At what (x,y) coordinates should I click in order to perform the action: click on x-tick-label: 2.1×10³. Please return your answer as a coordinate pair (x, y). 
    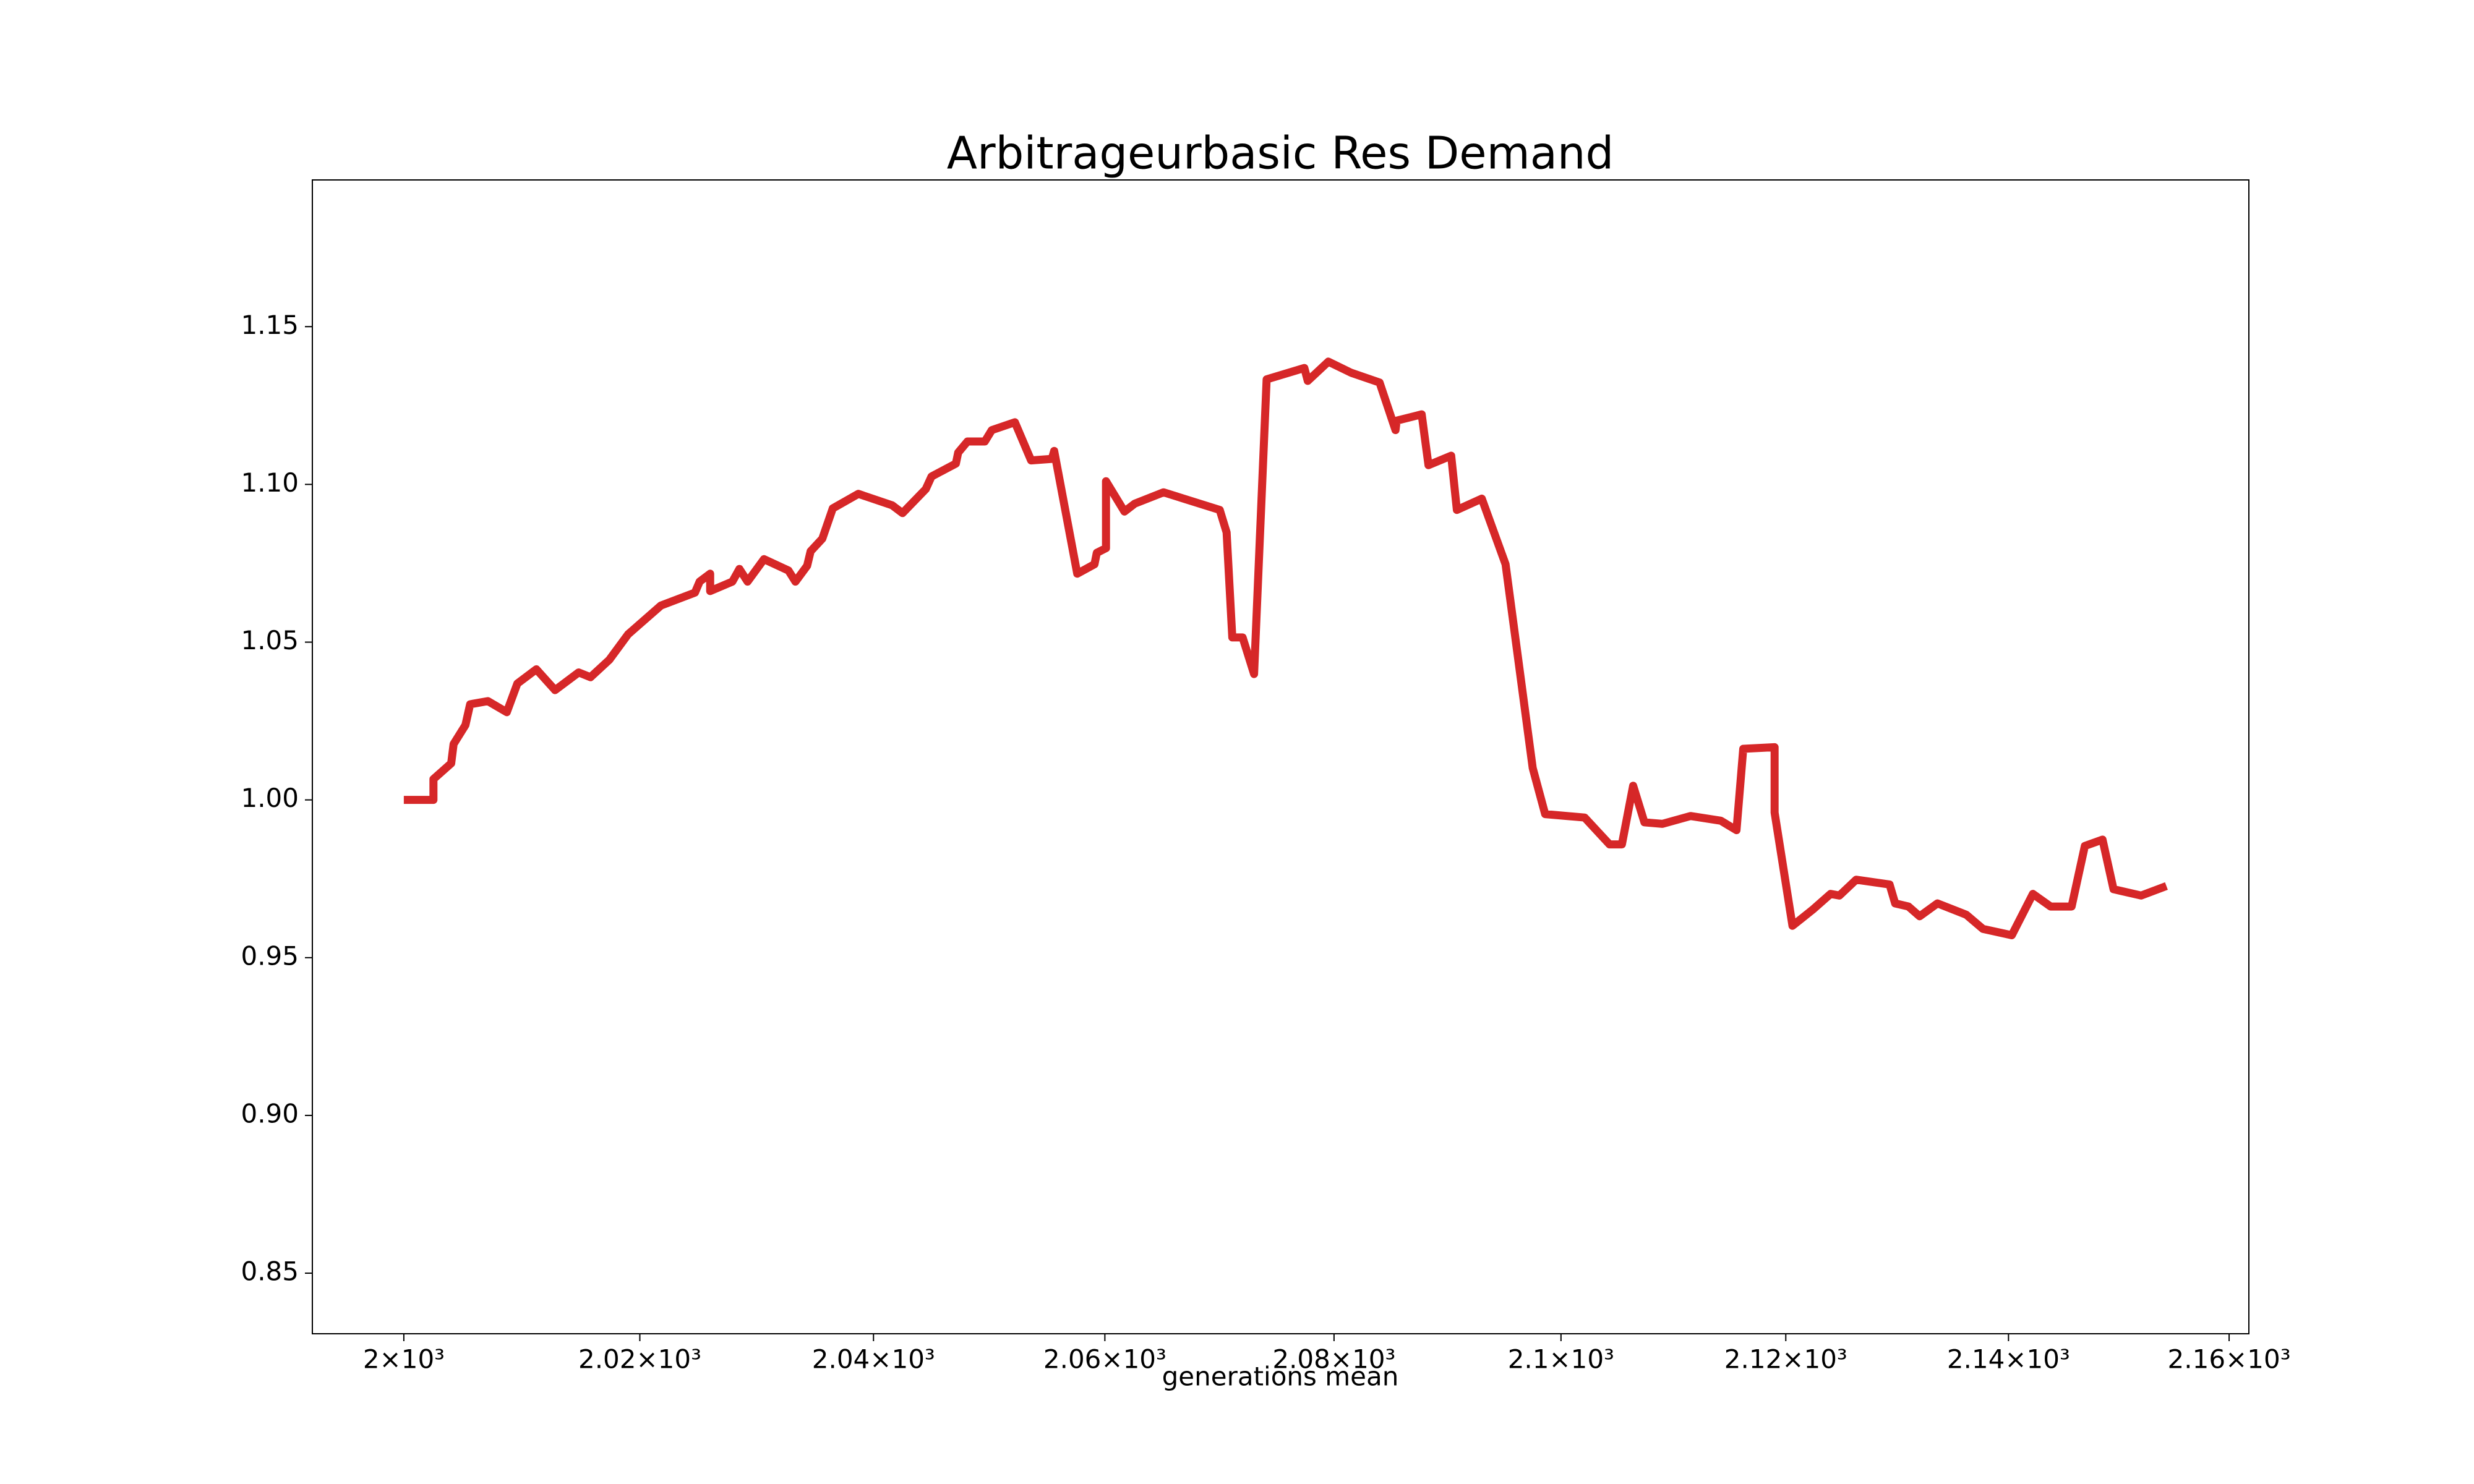
    Looking at the image, I should click on (1561, 1359).